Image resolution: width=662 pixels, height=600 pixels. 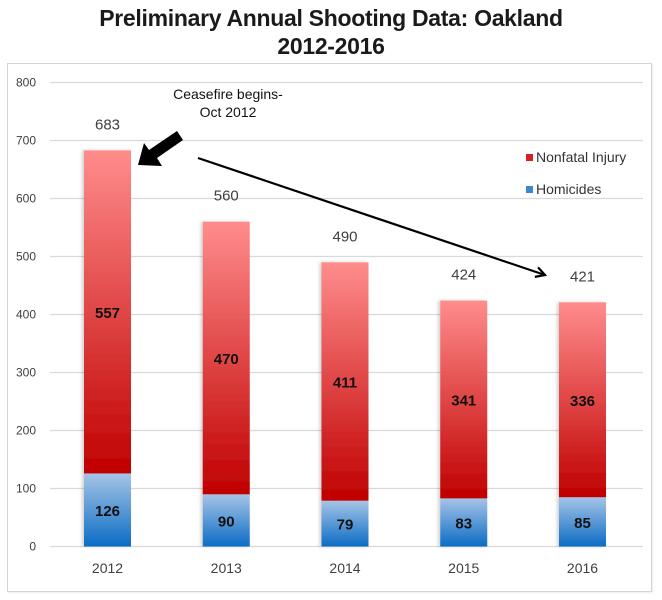 What do you see at coordinates (568, 189) in the screenshot?
I see `legend-label-homicides: Homicides` at bounding box center [568, 189].